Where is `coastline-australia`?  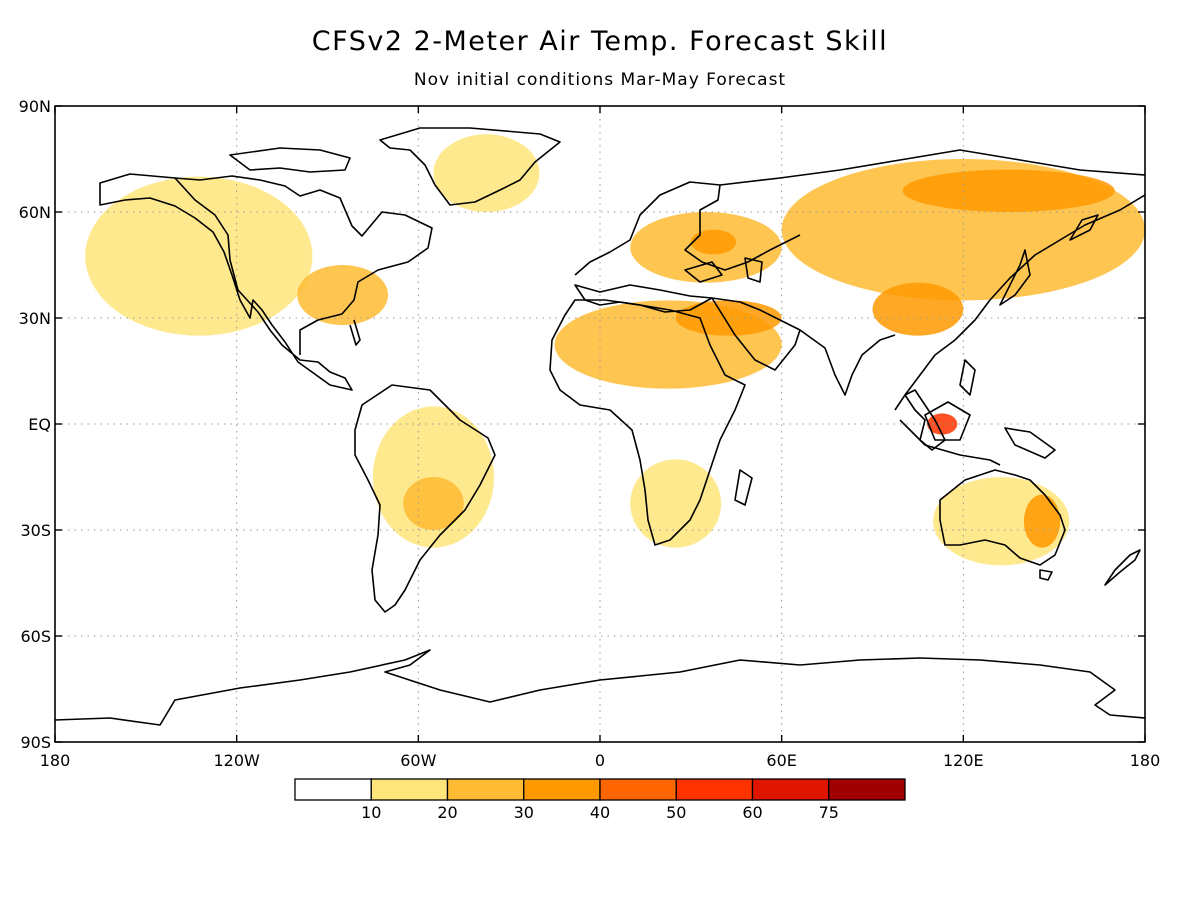
coastline-australia is located at coordinates (1002, 517).